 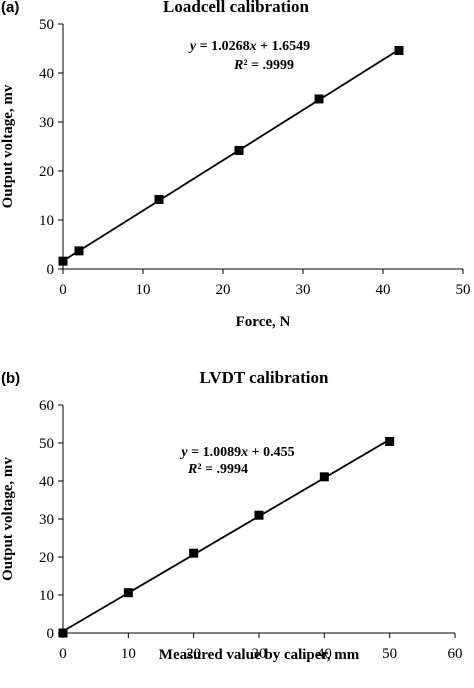 I want to click on chart-a-x-tick-label: 30, so click(x=303, y=290).